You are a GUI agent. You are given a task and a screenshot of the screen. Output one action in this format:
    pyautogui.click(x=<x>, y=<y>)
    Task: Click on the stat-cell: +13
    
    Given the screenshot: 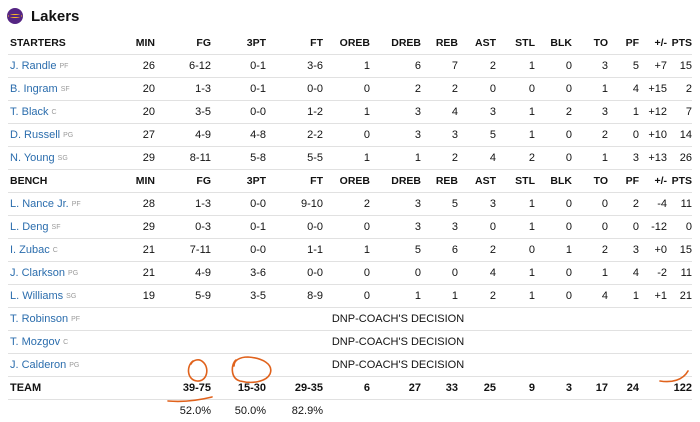 What is the action you would take?
    pyautogui.click(x=653, y=158)
    